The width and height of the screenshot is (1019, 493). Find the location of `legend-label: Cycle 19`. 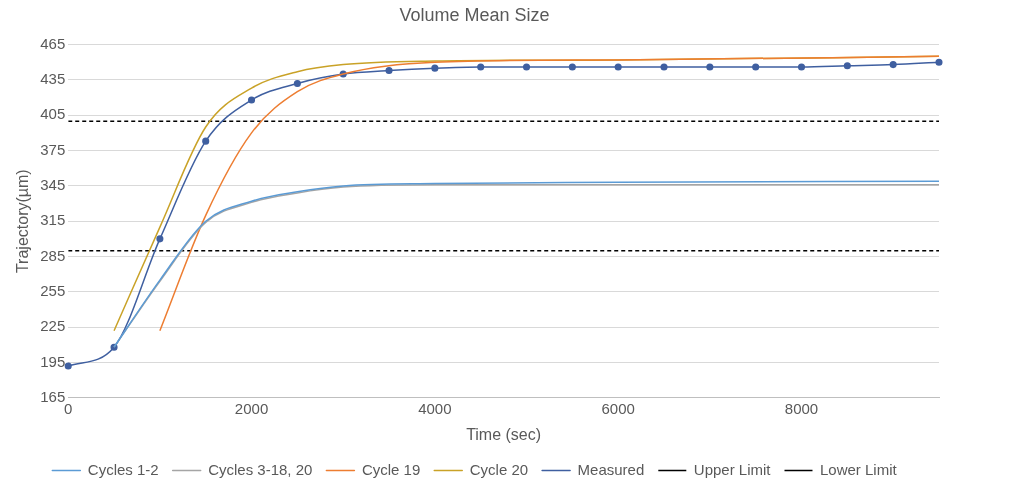

legend-label: Cycle 19 is located at coordinates (391, 469).